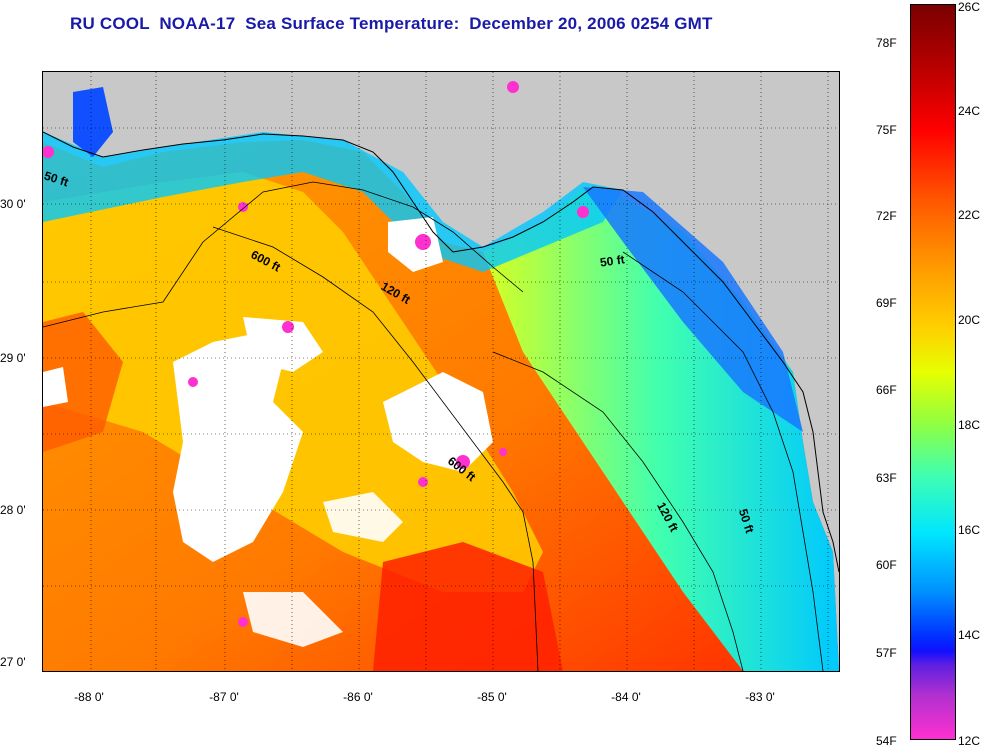 The image size is (992, 754). Describe the element at coordinates (886, 478) in the screenshot. I see `fahrenheit-tick-label: 63F` at that location.